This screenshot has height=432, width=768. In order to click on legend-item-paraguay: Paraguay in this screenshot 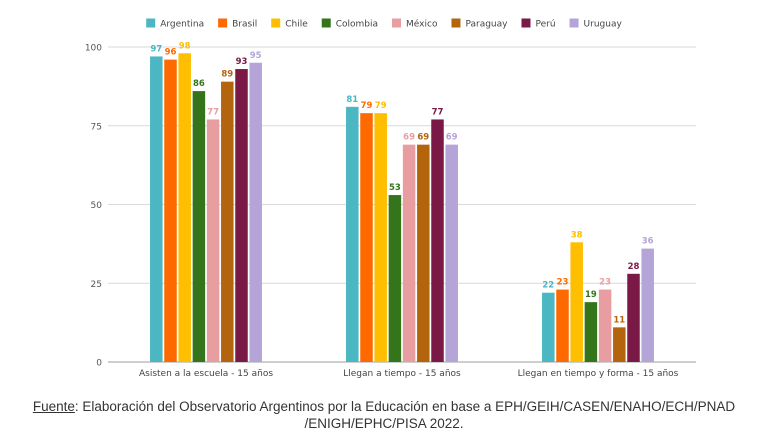, I will do `click(479, 23)`.